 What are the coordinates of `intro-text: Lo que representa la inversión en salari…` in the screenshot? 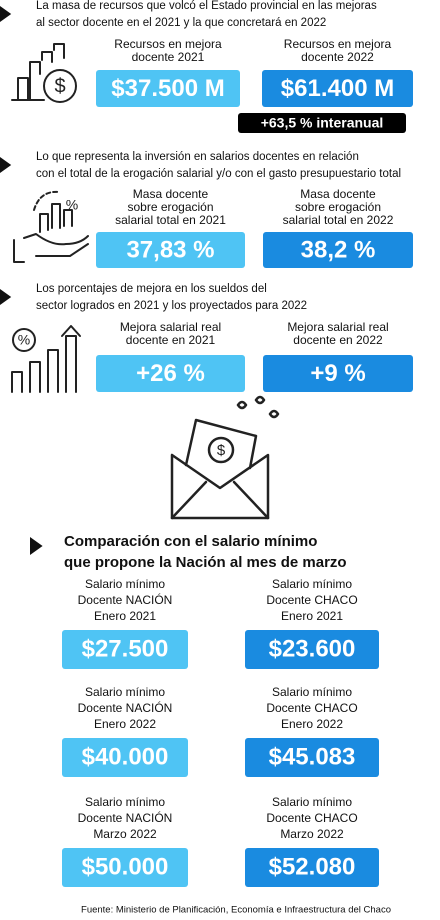 It's located at (197, 157).